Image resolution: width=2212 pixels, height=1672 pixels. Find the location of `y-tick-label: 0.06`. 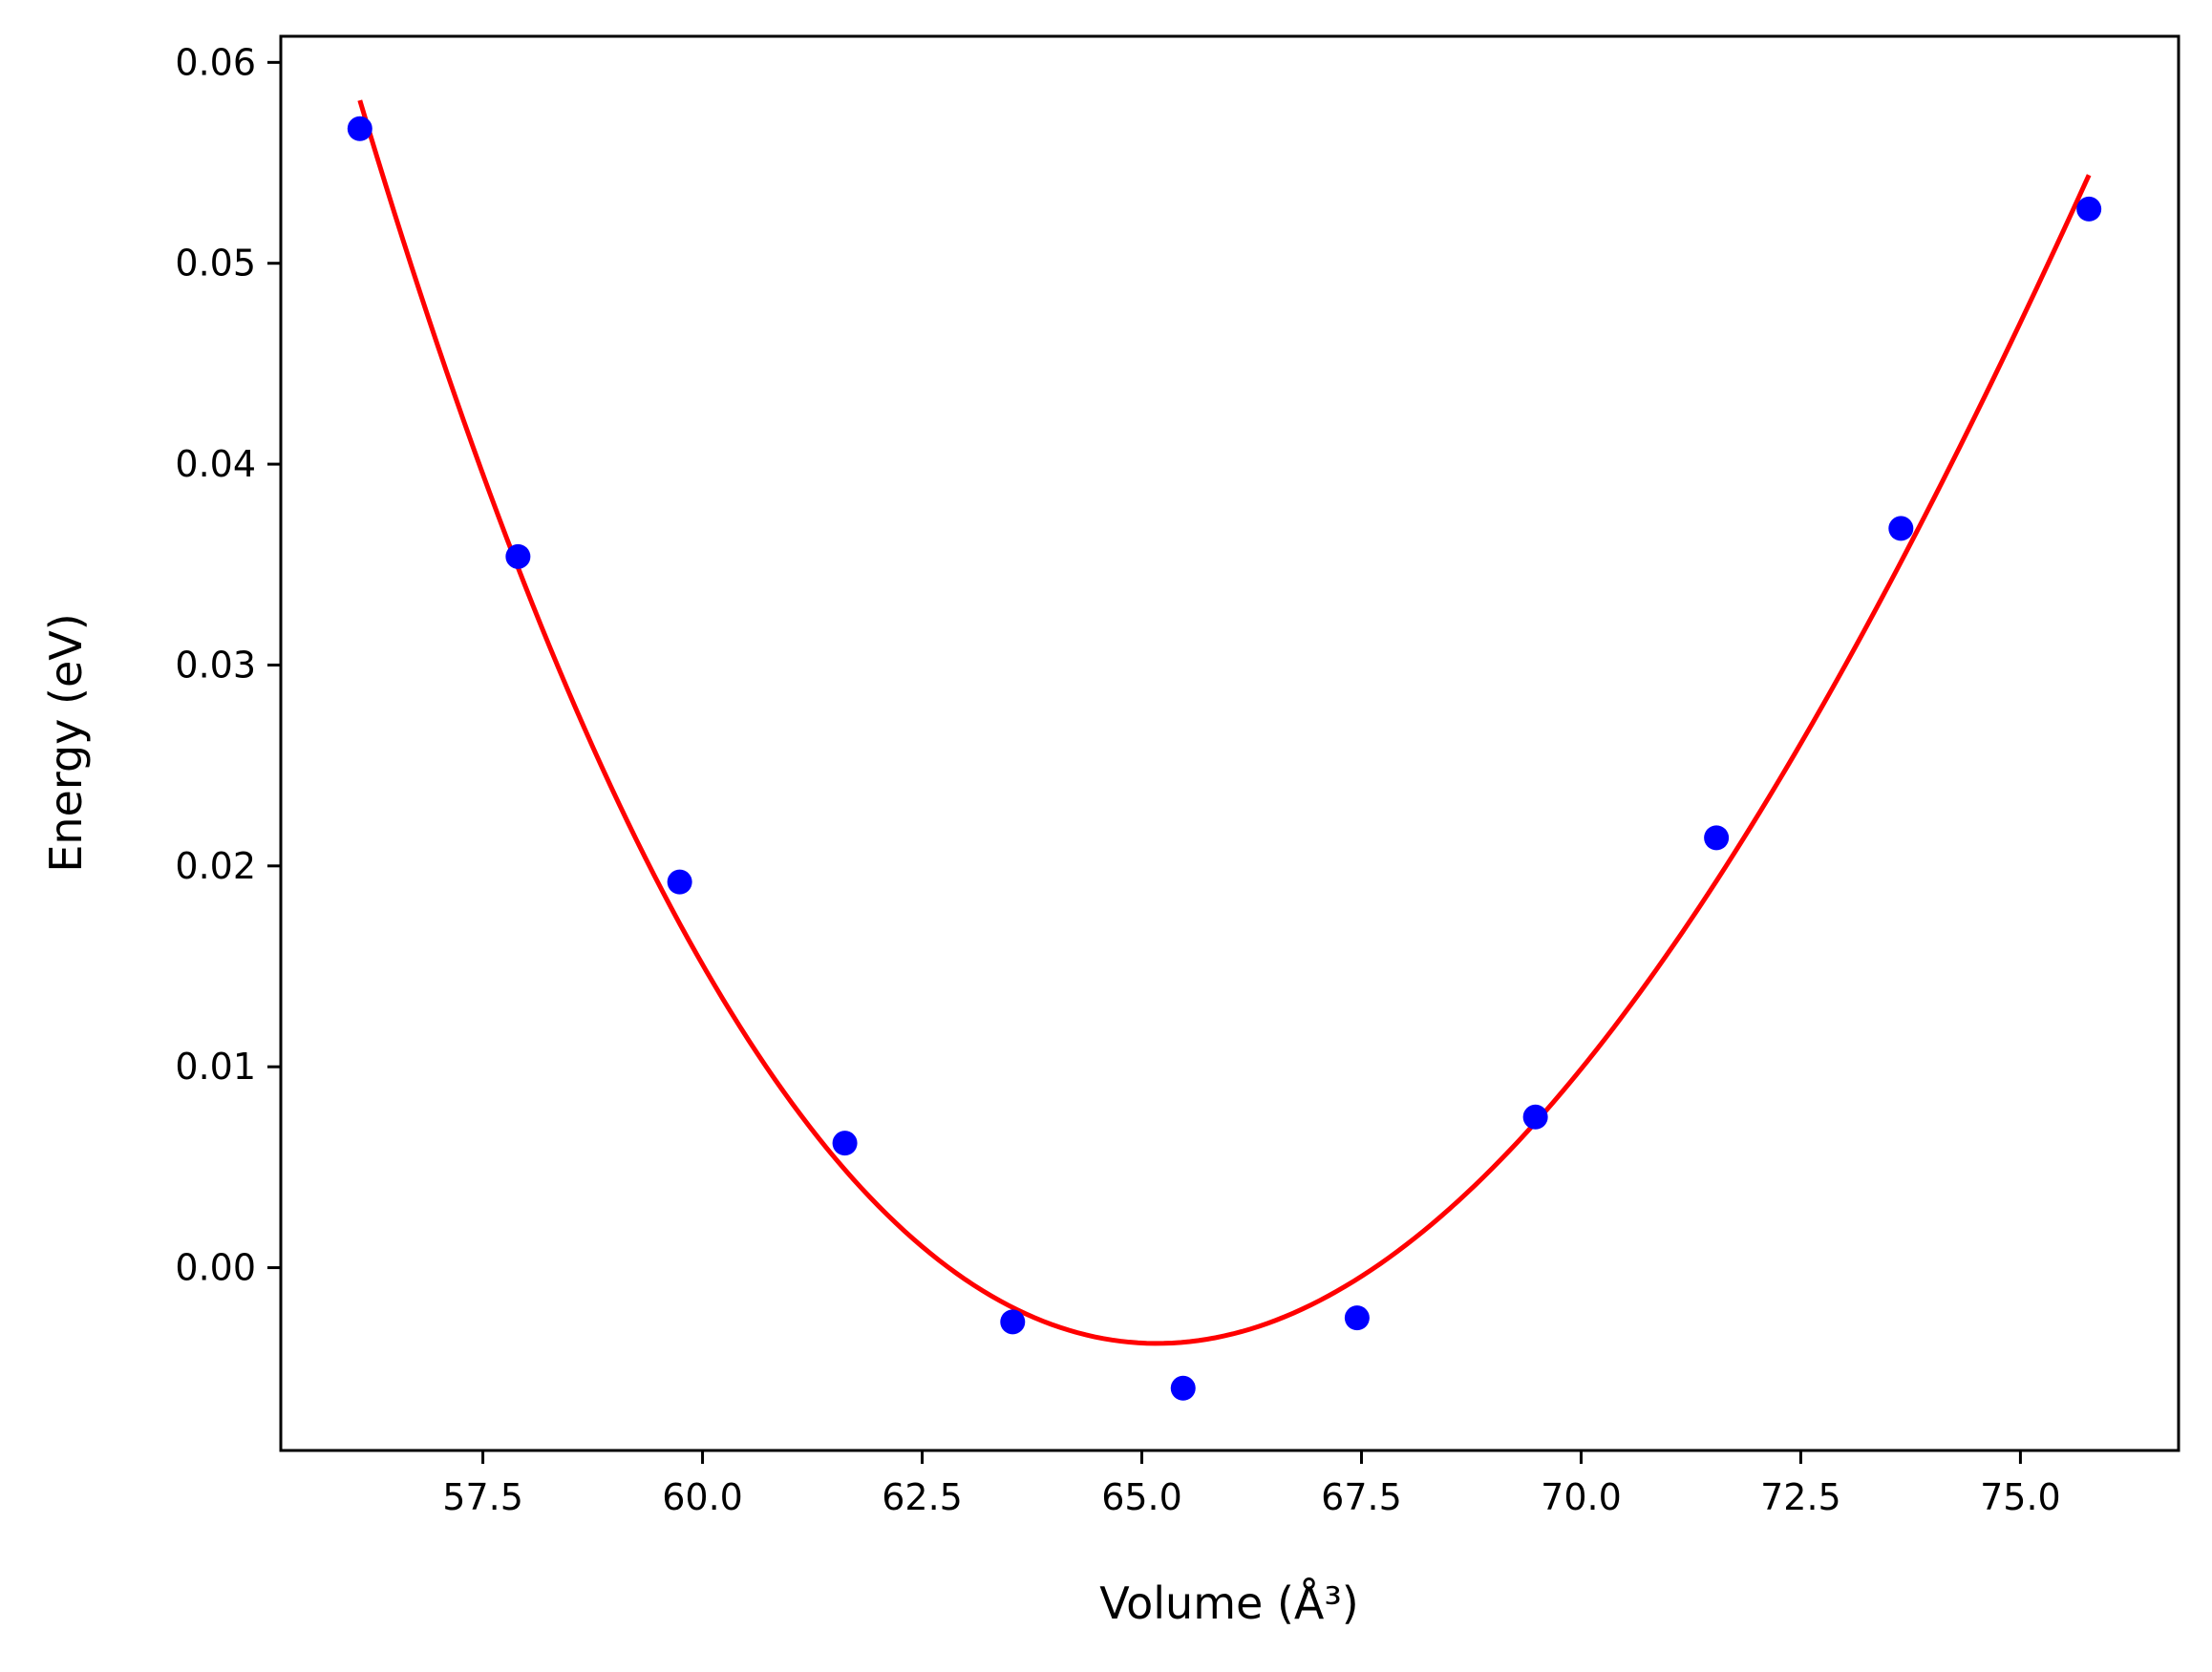

y-tick-label: 0.06 is located at coordinates (215, 62).